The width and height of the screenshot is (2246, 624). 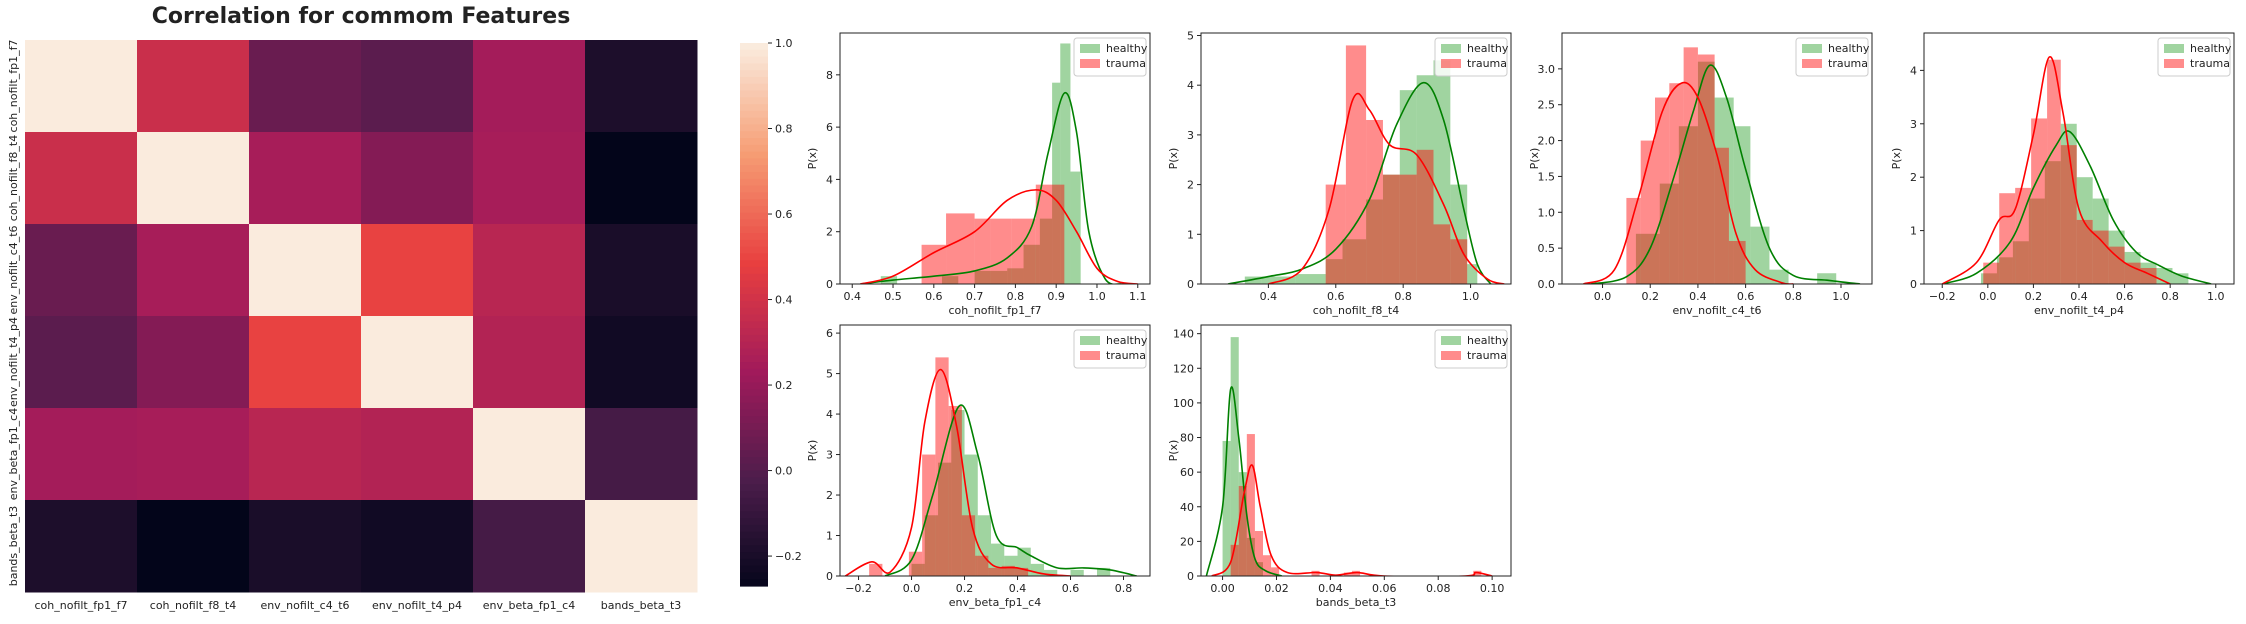 What do you see at coordinates (1547, 212) in the screenshot?
I see `y-tick-label: 1.0` at bounding box center [1547, 212].